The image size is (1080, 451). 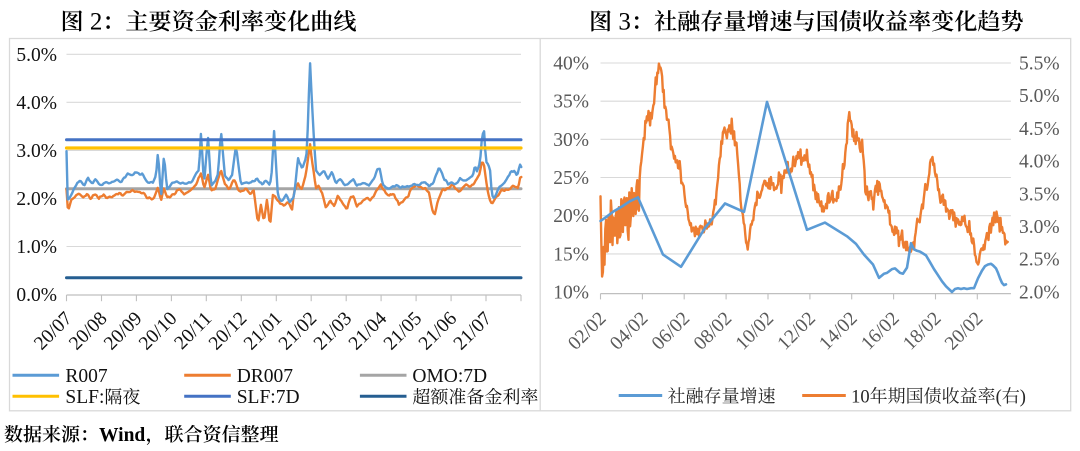 What do you see at coordinates (93, 22) in the screenshot?
I see `svg-text: 2` at bounding box center [93, 22].